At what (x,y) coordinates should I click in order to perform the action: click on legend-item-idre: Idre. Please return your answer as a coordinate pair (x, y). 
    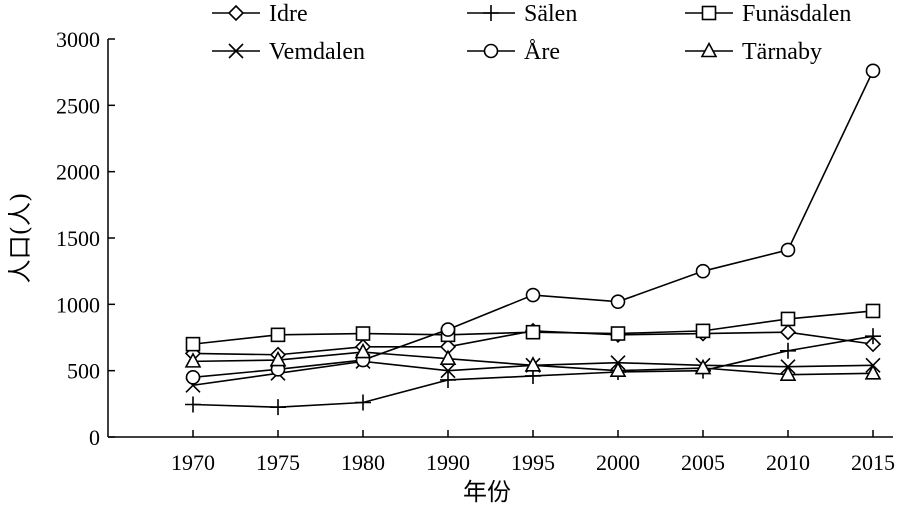
    Looking at the image, I should click on (260, 14).